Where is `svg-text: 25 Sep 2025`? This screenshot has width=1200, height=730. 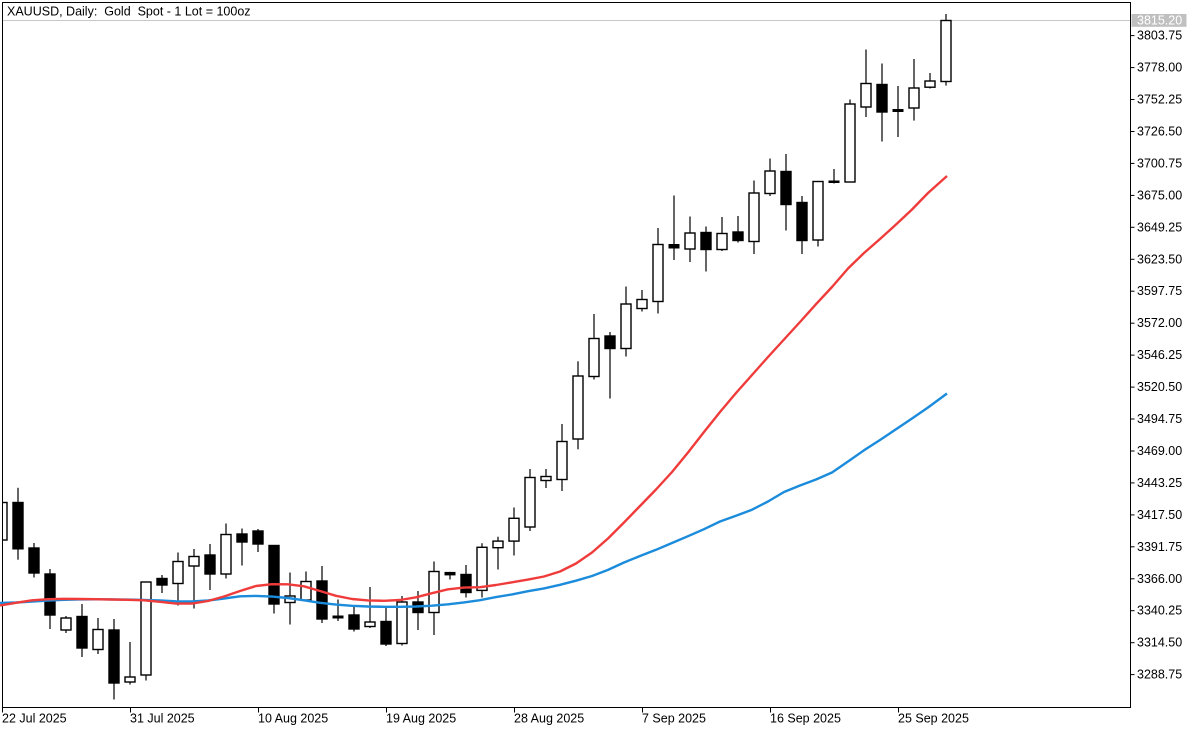
svg-text: 25 Sep 2025 is located at coordinates (933, 719).